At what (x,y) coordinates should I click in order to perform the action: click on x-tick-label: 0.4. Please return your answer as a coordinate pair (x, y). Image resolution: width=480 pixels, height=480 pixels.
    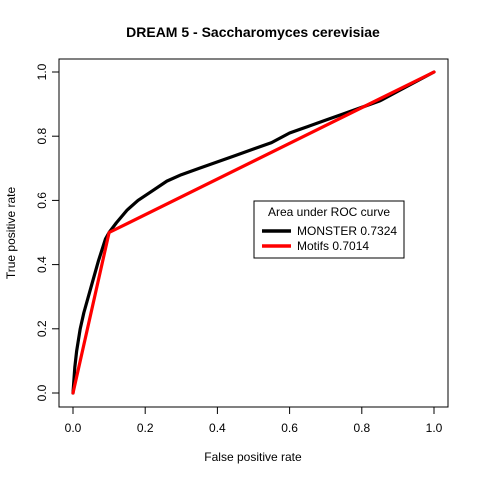
    Looking at the image, I should click on (217, 428).